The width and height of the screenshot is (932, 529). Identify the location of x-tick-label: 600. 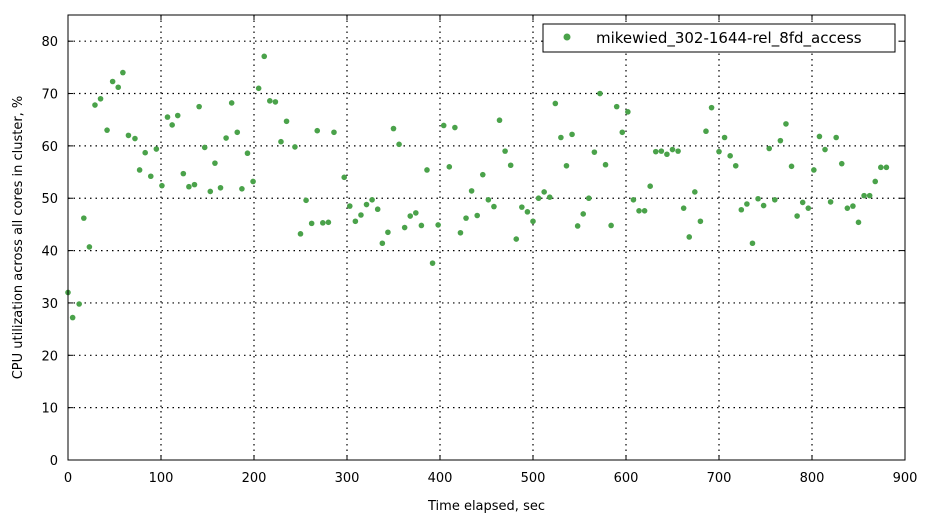
(626, 478).